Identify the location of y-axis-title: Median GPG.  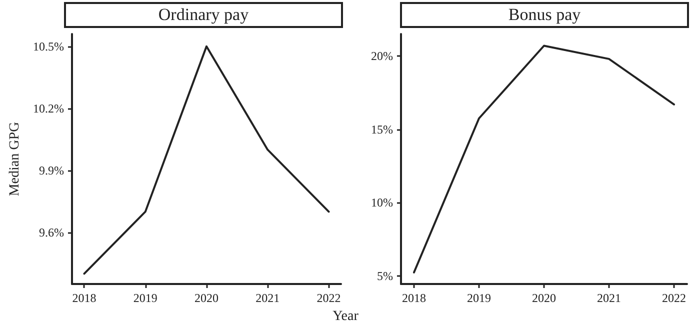
(15, 159).